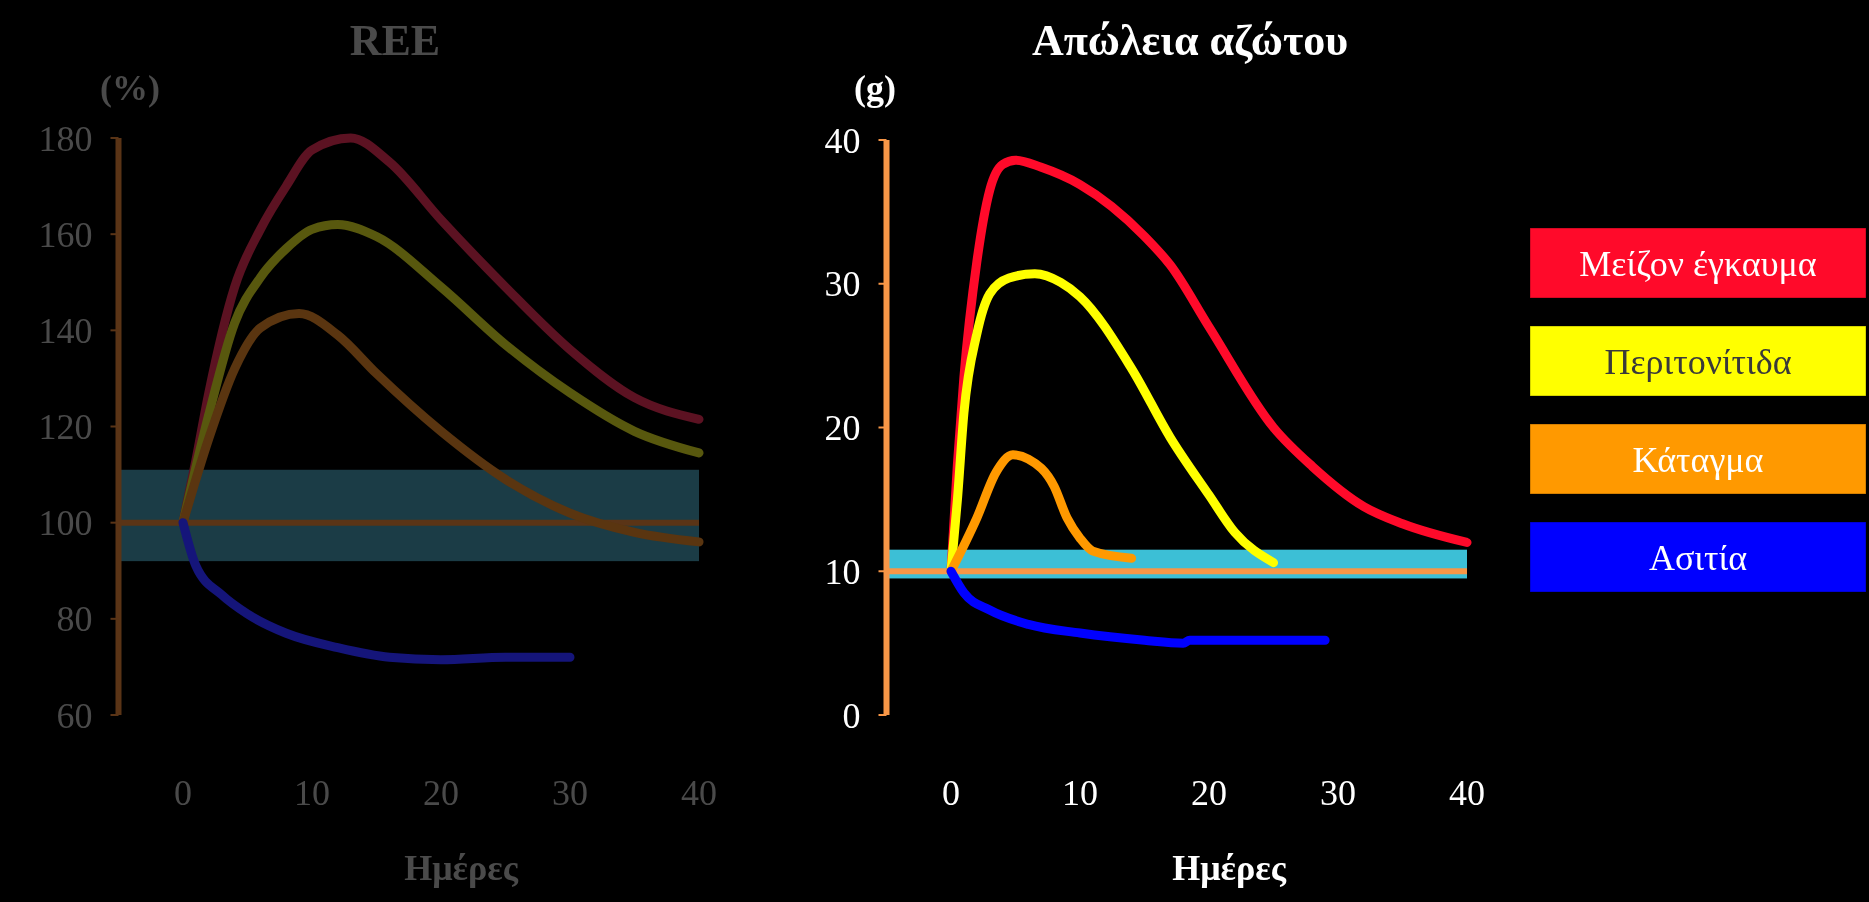 The height and width of the screenshot is (902, 1869). Describe the element at coordinates (842, 284) in the screenshot. I see `y-tick-label: 30` at that location.